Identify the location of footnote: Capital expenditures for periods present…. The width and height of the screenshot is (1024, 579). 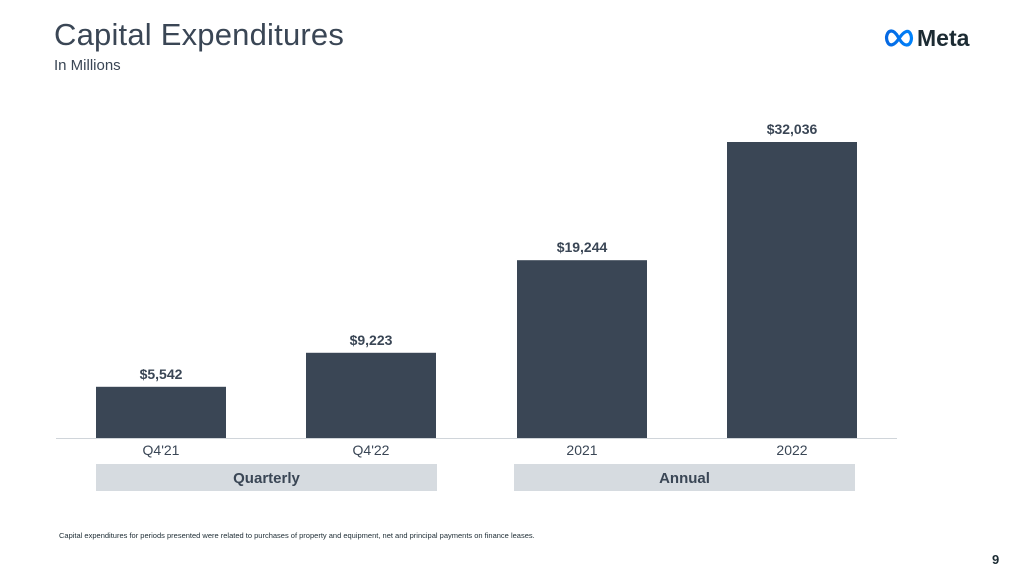
(297, 535).